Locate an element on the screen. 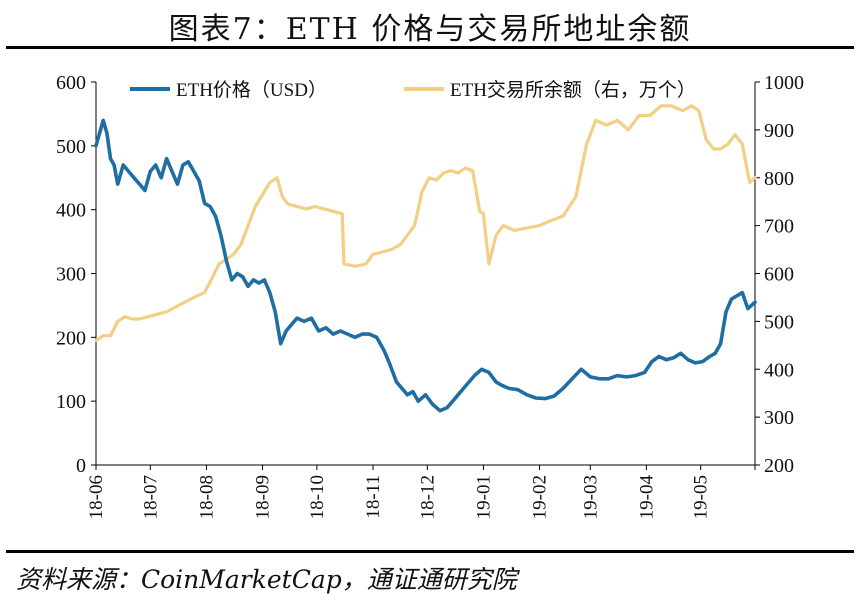 This screenshot has height=604, width=860. source-note: 资料来源：CoinMarketCap，通证通研究院 is located at coordinates (266, 579).